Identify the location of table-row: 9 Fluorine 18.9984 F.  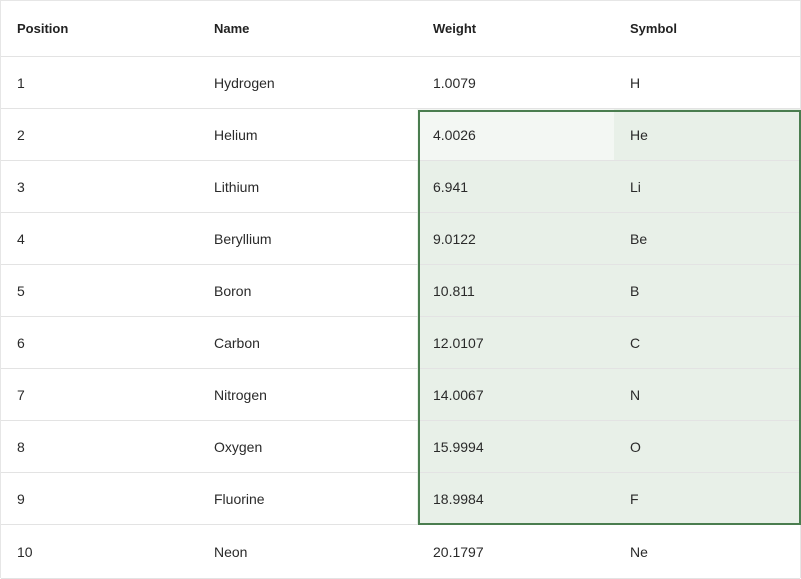
(400, 498).